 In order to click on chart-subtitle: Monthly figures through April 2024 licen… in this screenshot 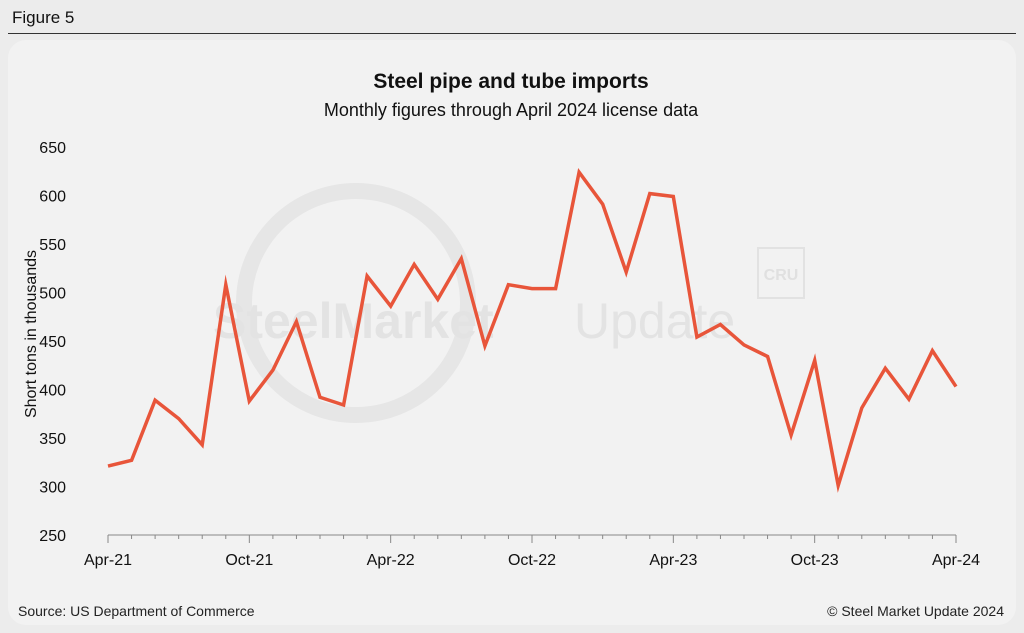, I will do `click(511, 110)`.